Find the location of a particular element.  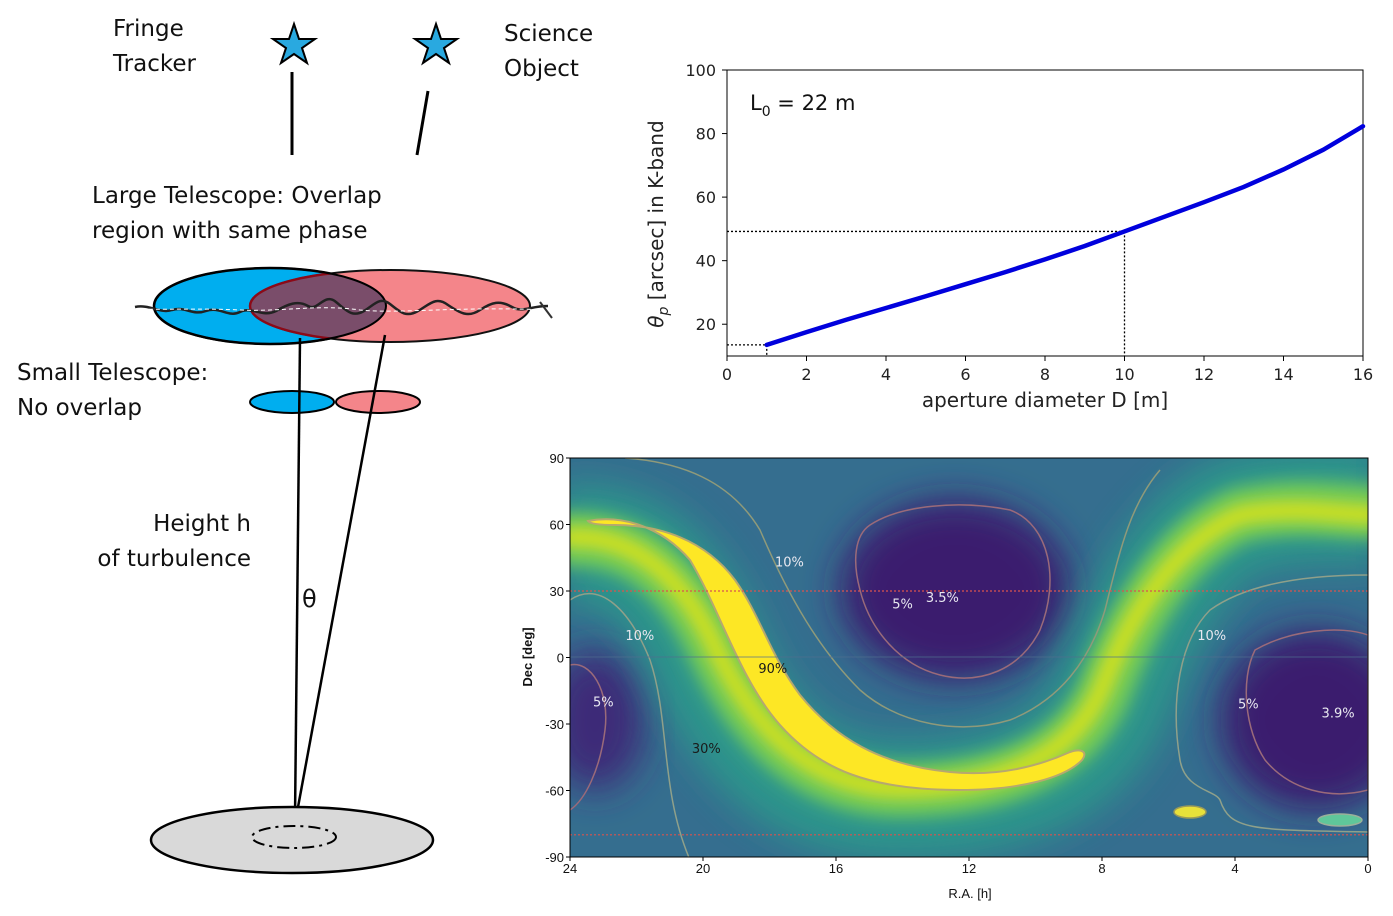

ra-tick-label-0: 24 is located at coordinates (570, 868).